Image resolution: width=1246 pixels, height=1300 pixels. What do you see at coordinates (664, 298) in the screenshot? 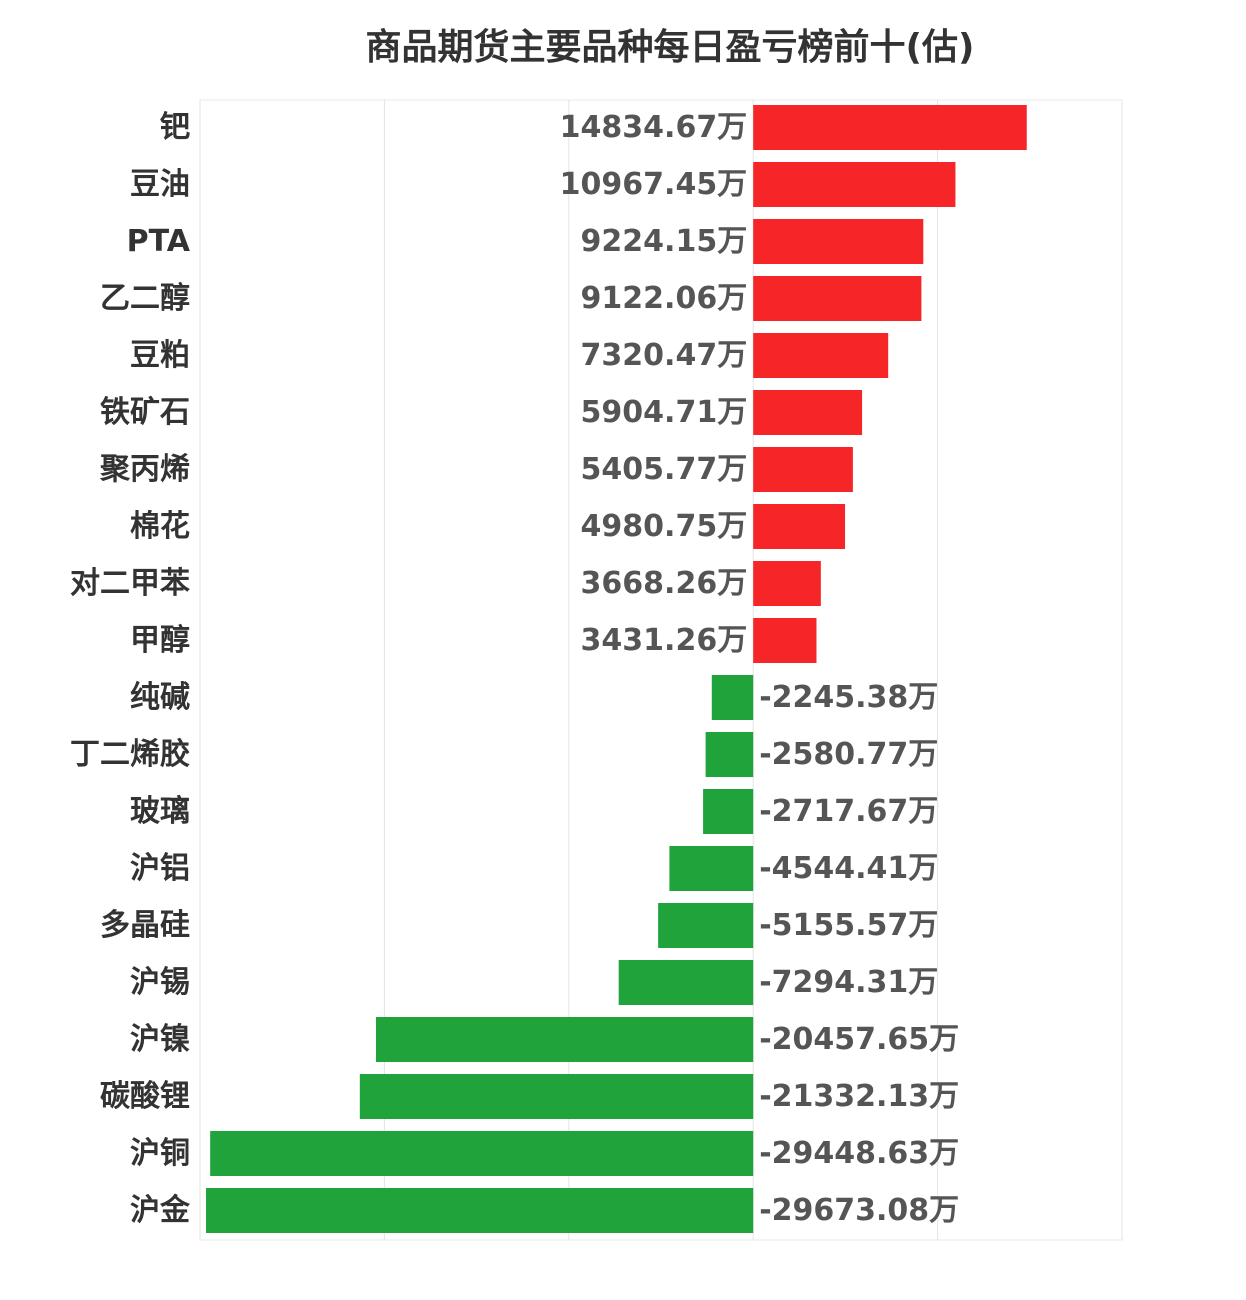
I see `value-label: 9122.06万` at bounding box center [664, 298].